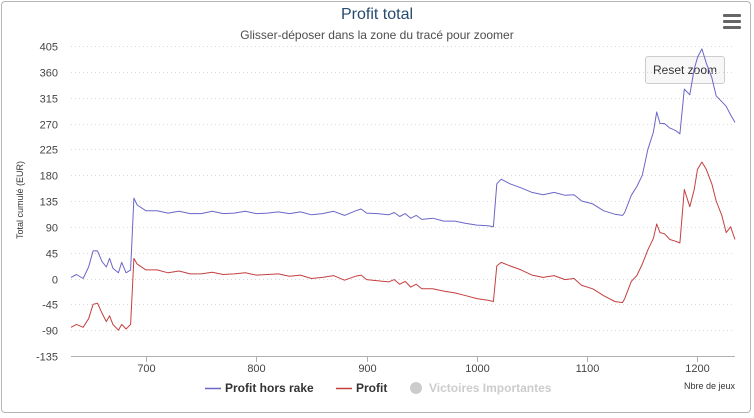  Describe the element at coordinates (371, 388) in the screenshot. I see `legend-label: Profit` at that location.